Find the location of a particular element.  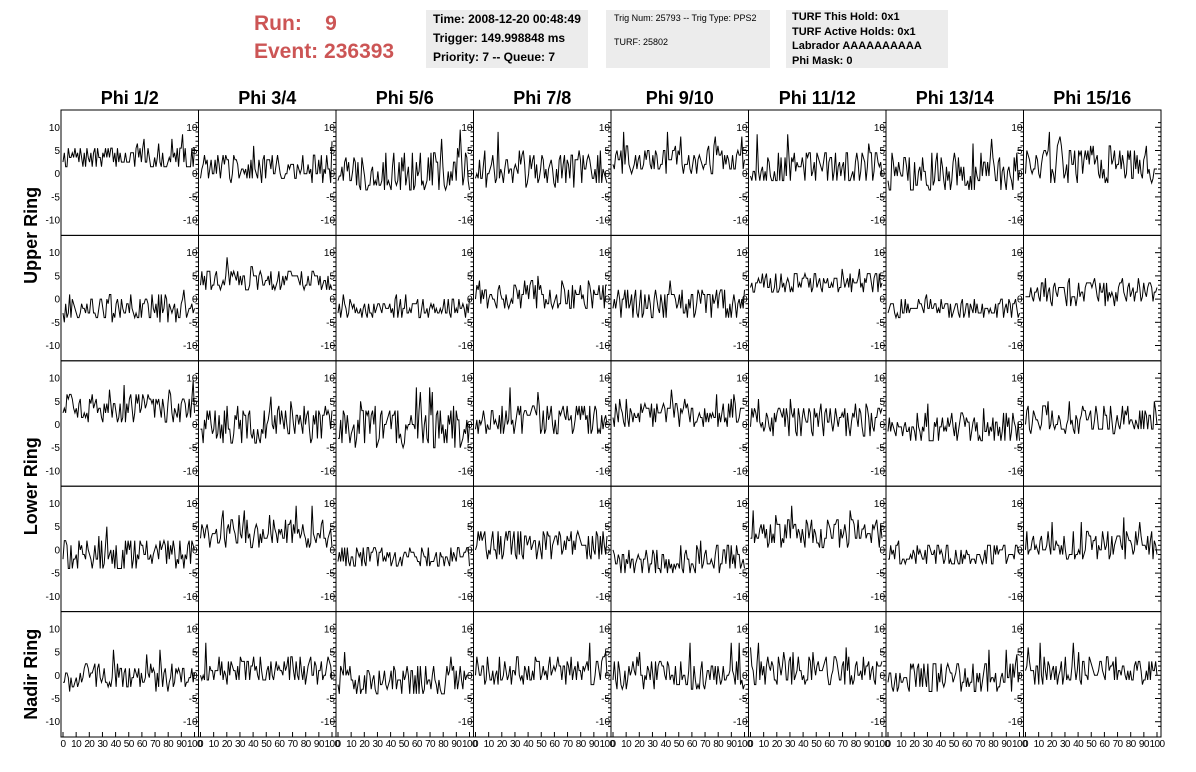

x-tick-label: 60 is located at coordinates (692, 744).